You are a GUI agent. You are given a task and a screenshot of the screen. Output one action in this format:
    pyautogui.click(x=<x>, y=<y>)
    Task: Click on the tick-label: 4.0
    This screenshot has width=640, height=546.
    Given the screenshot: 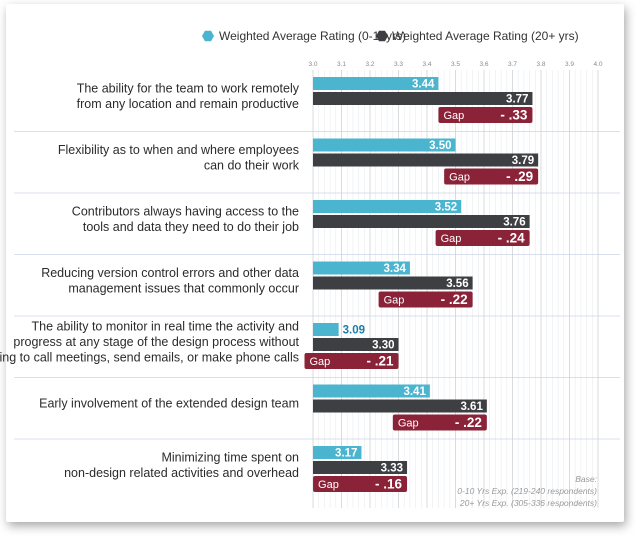 What is the action you would take?
    pyautogui.click(x=597, y=64)
    